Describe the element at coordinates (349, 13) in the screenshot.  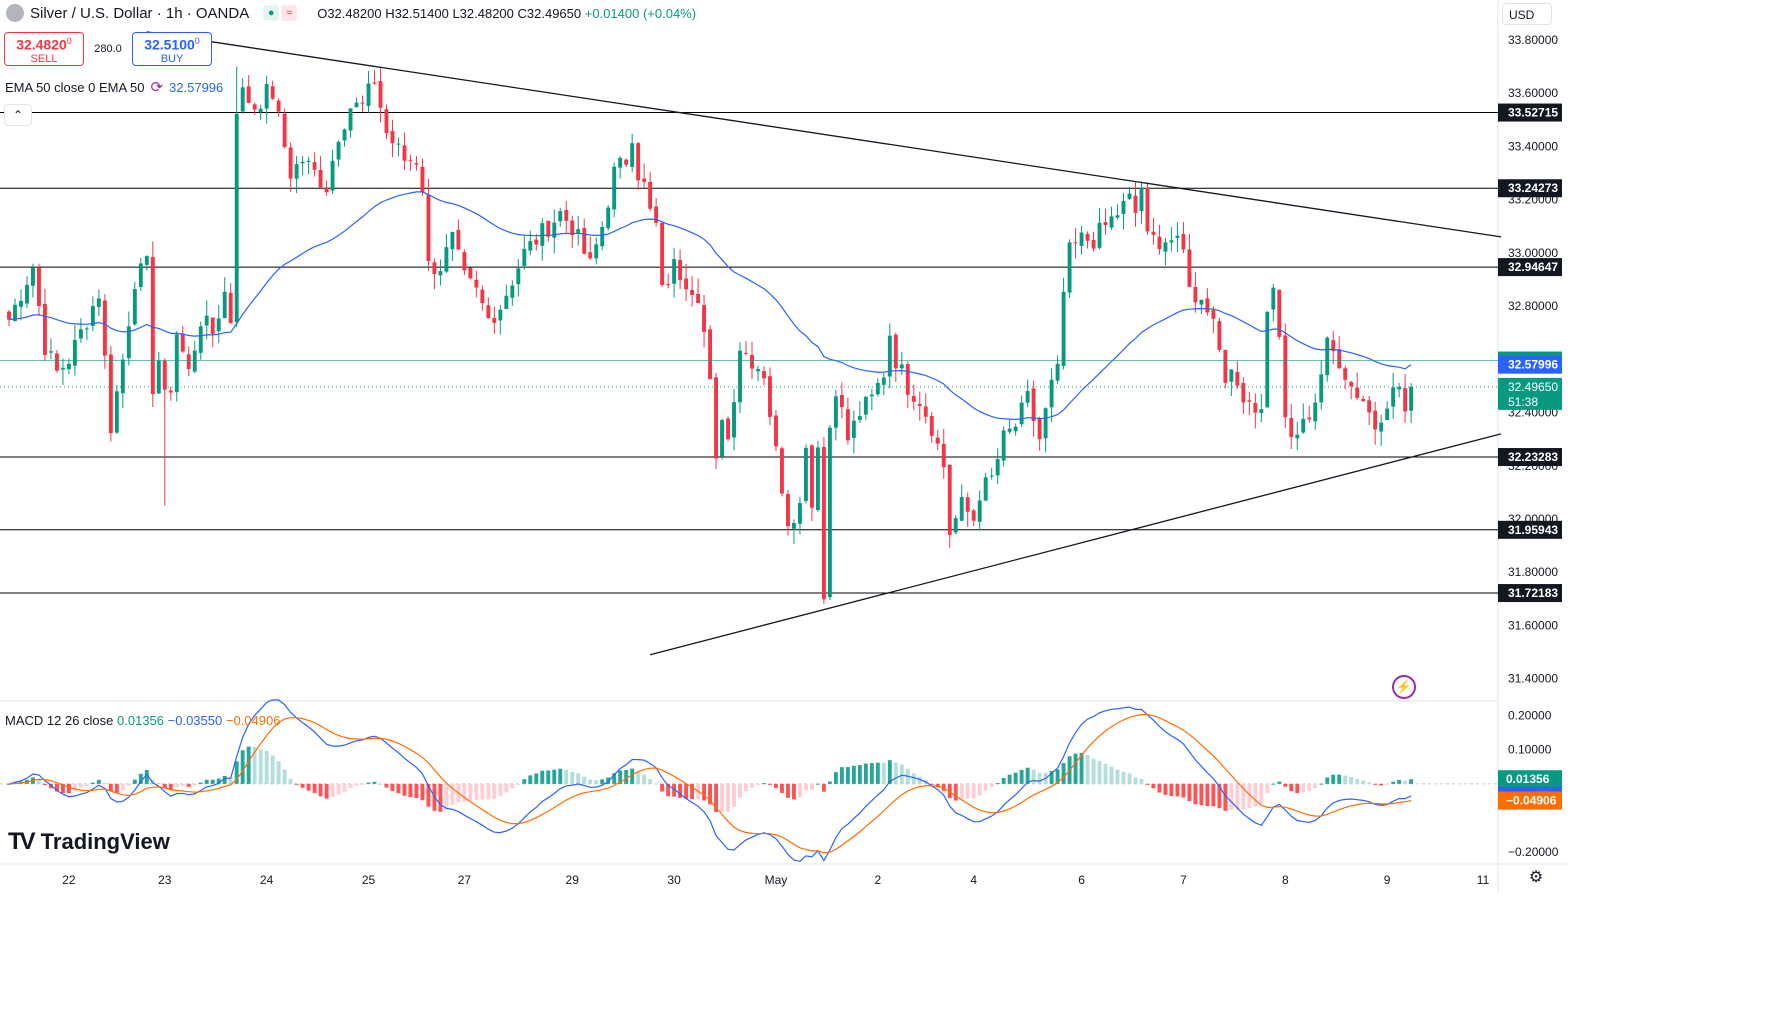
I see `ohlc-open: O32.48200` at that location.